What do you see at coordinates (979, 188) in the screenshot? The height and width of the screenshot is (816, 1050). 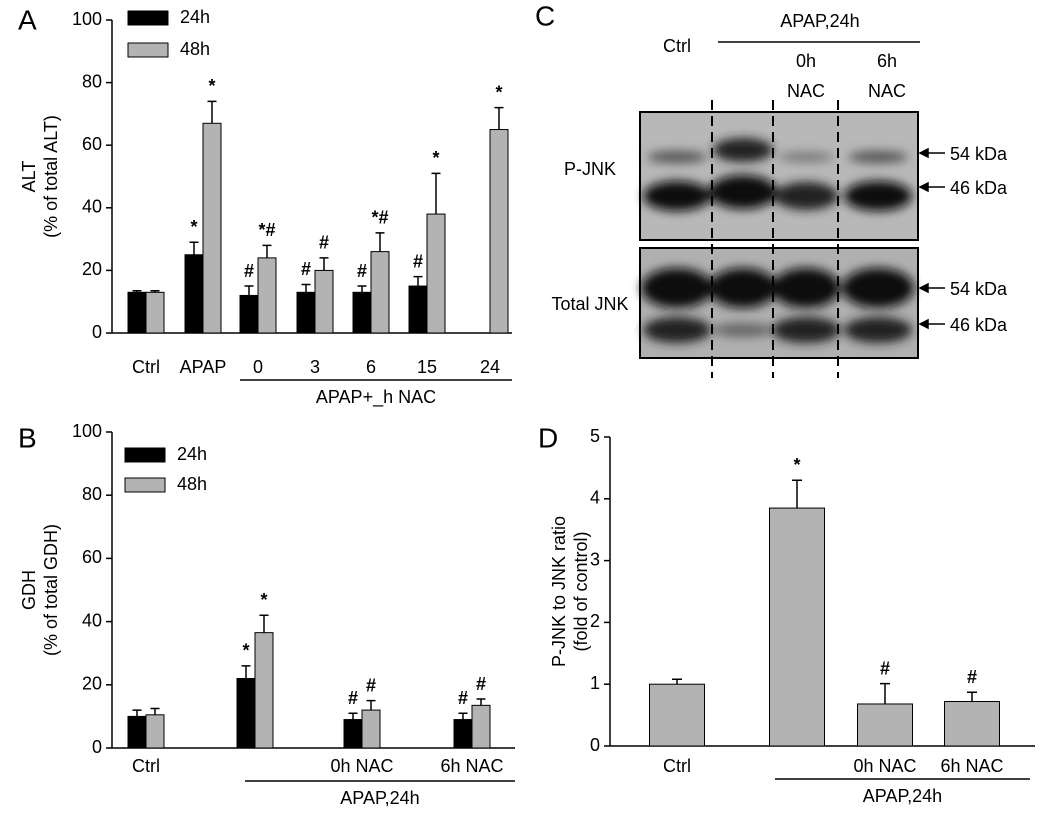 I see `band-label: 46 kDa` at bounding box center [979, 188].